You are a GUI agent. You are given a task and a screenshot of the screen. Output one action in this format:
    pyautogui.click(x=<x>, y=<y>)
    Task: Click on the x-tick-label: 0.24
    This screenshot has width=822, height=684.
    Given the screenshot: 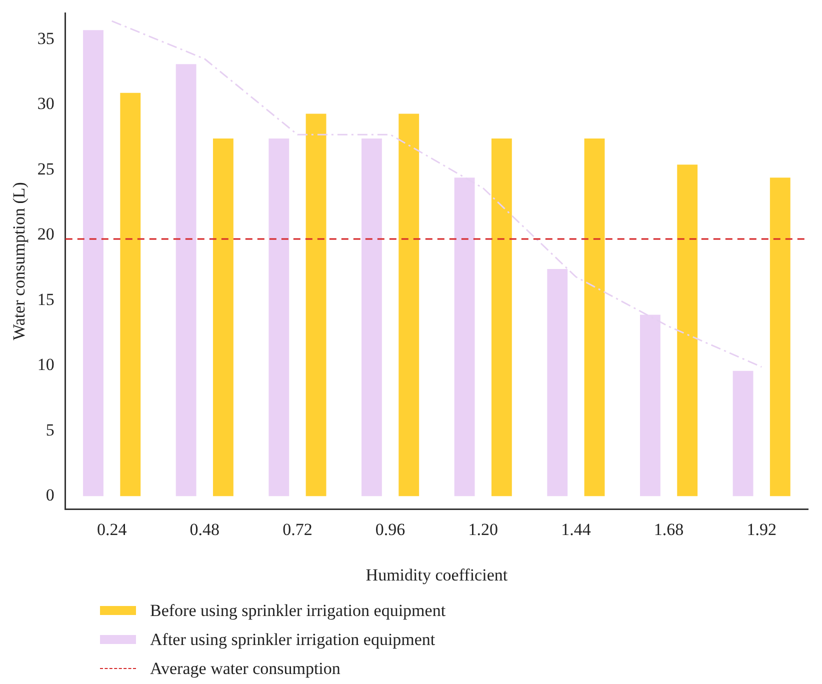 What is the action you would take?
    pyautogui.click(x=112, y=529)
    